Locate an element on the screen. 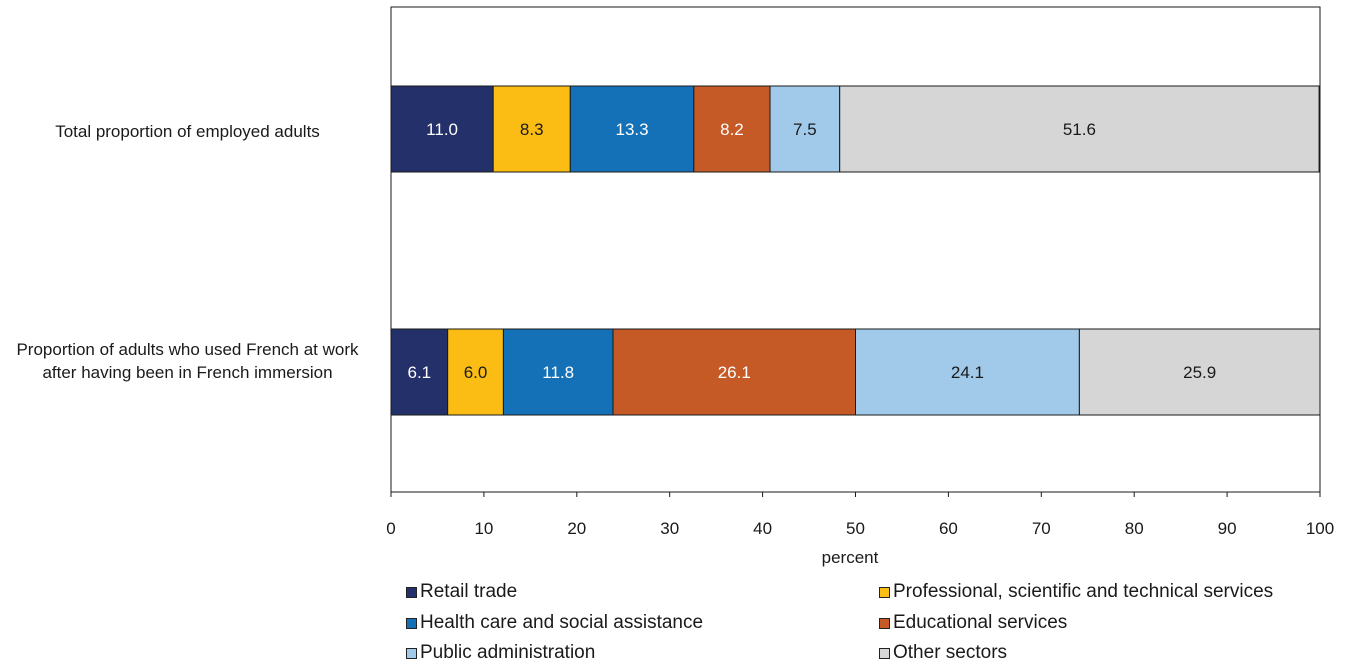  x-tick-label: 80 is located at coordinates (1134, 528).